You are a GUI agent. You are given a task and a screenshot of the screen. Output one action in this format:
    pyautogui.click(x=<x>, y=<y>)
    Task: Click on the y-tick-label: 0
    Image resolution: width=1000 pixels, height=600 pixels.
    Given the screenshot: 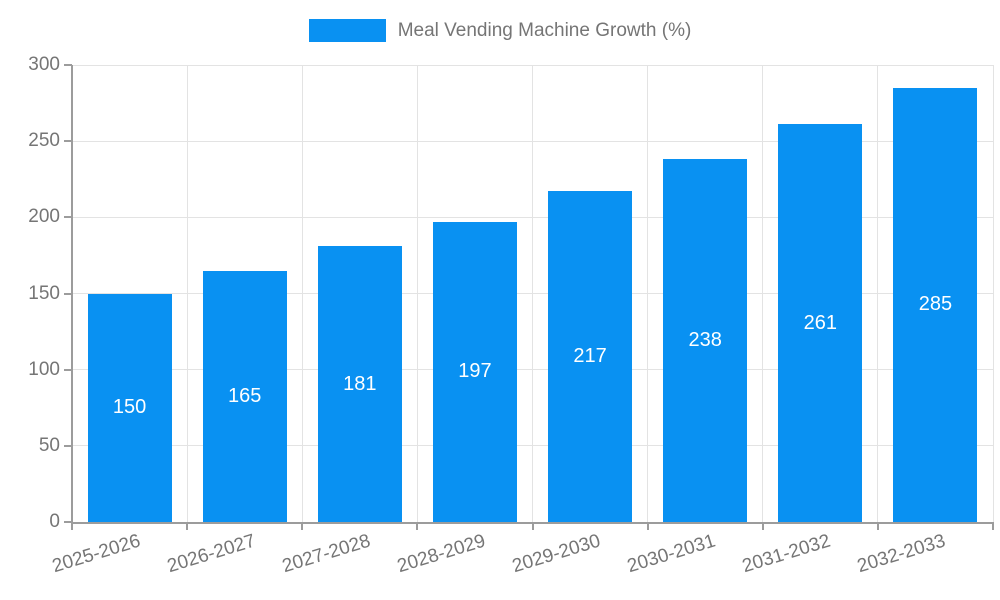 What is the action you would take?
    pyautogui.click(x=54, y=521)
    